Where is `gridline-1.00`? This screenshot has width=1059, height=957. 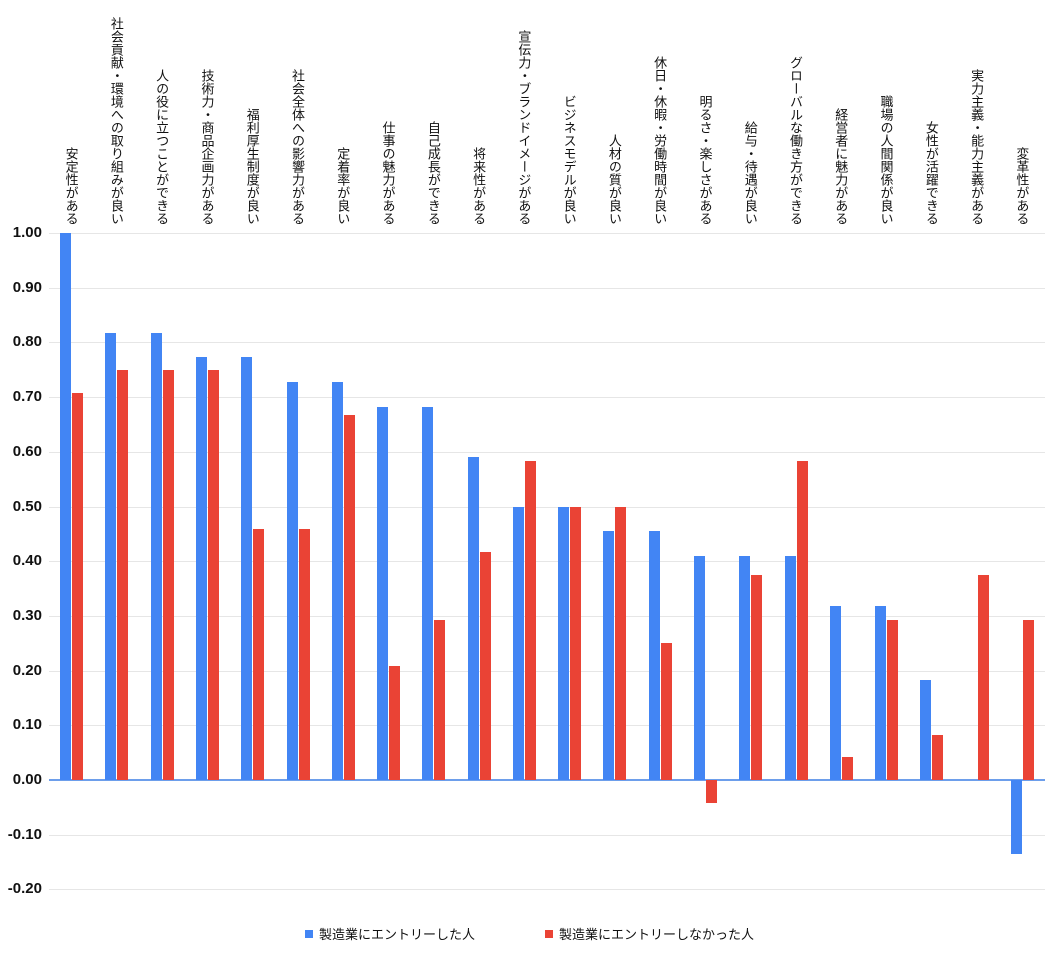 gridline-1.00 is located at coordinates (547, 233).